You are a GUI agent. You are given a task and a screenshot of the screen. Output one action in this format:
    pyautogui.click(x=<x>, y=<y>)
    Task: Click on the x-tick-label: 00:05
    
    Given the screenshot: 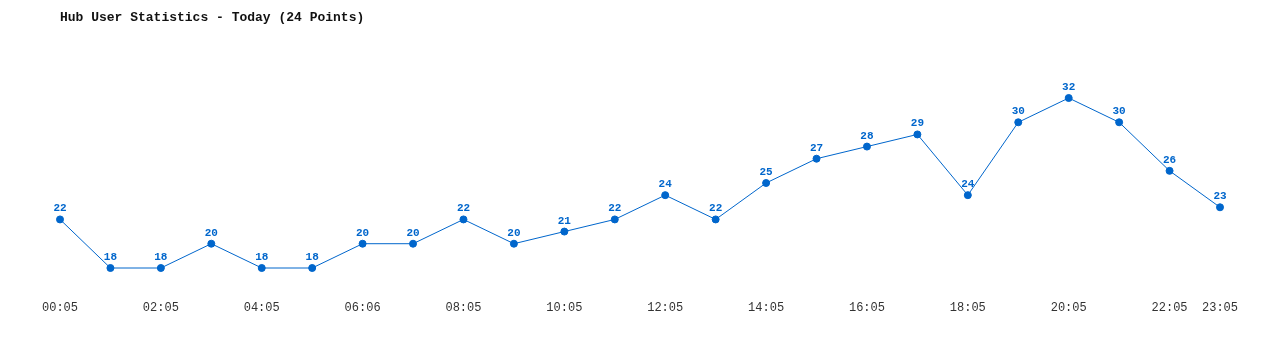 What is the action you would take?
    pyautogui.click(x=60, y=307)
    